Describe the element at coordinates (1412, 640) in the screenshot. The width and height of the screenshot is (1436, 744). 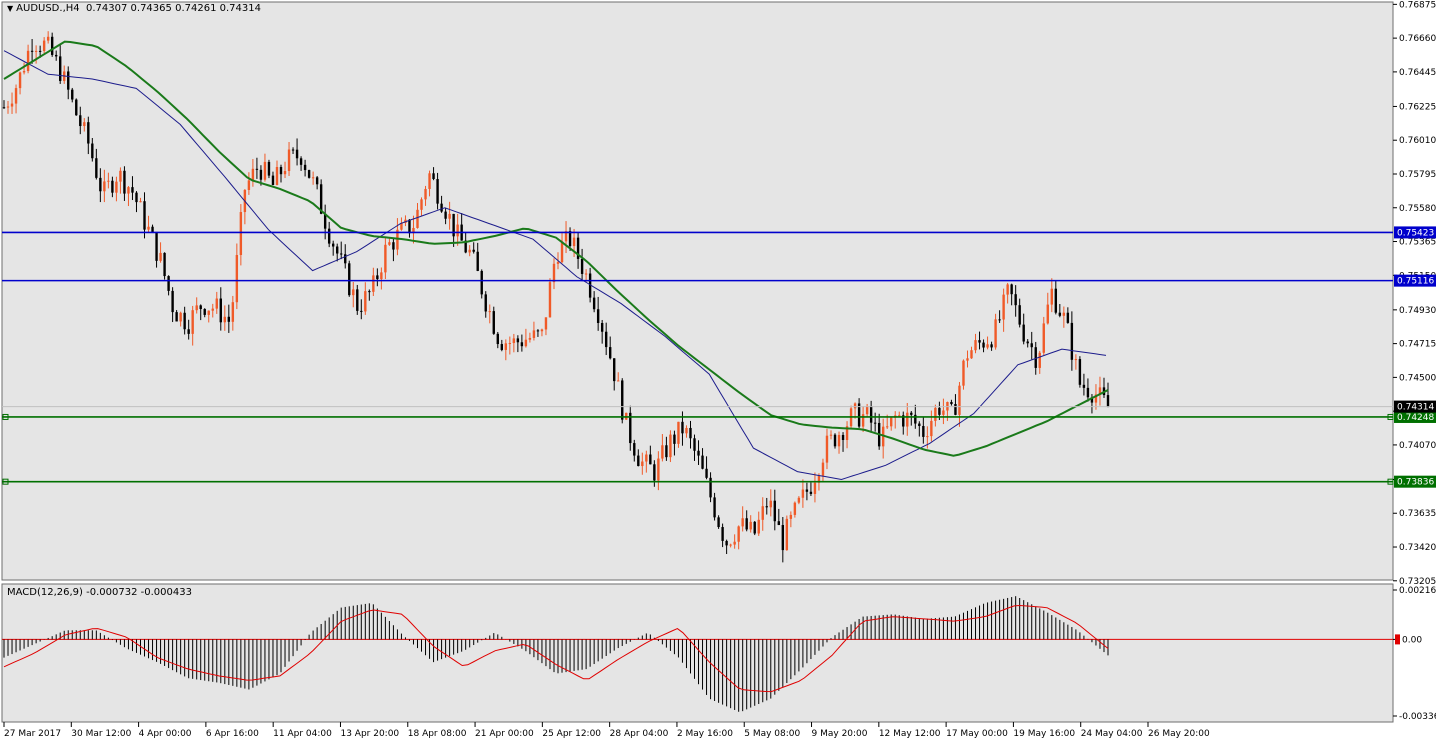
I see `macd-tick-label: 0.00` at that location.